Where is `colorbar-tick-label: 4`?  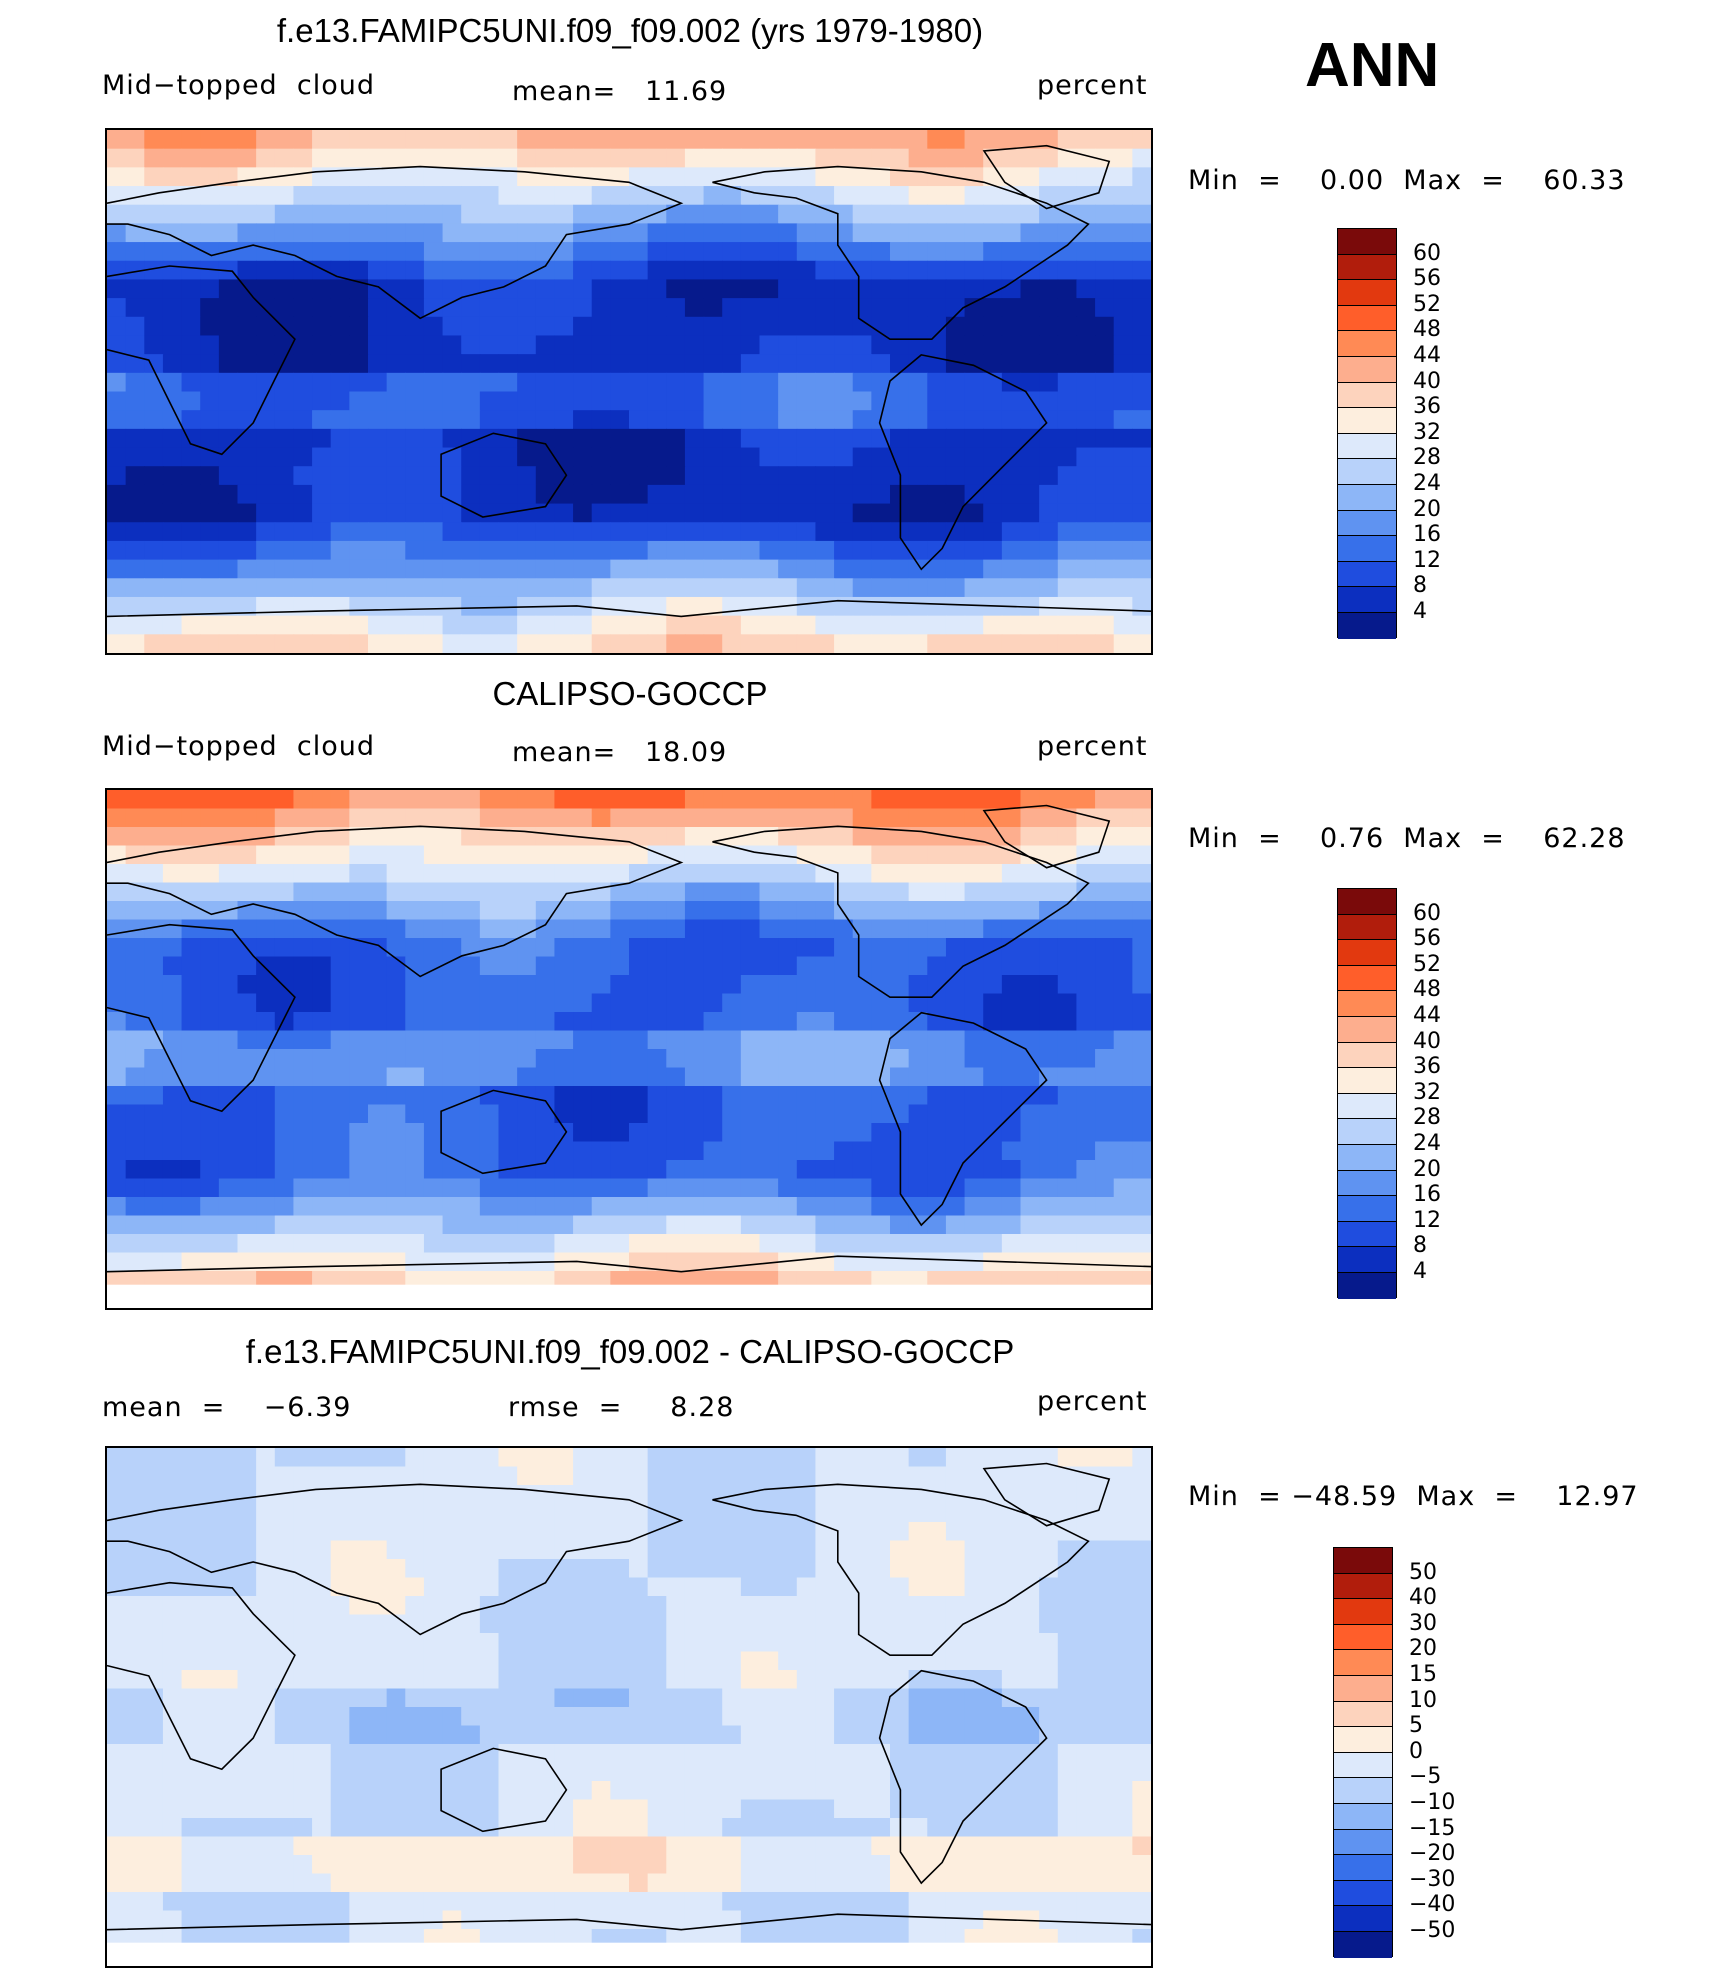
colorbar-tick-label: 4 is located at coordinates (1420, 1271).